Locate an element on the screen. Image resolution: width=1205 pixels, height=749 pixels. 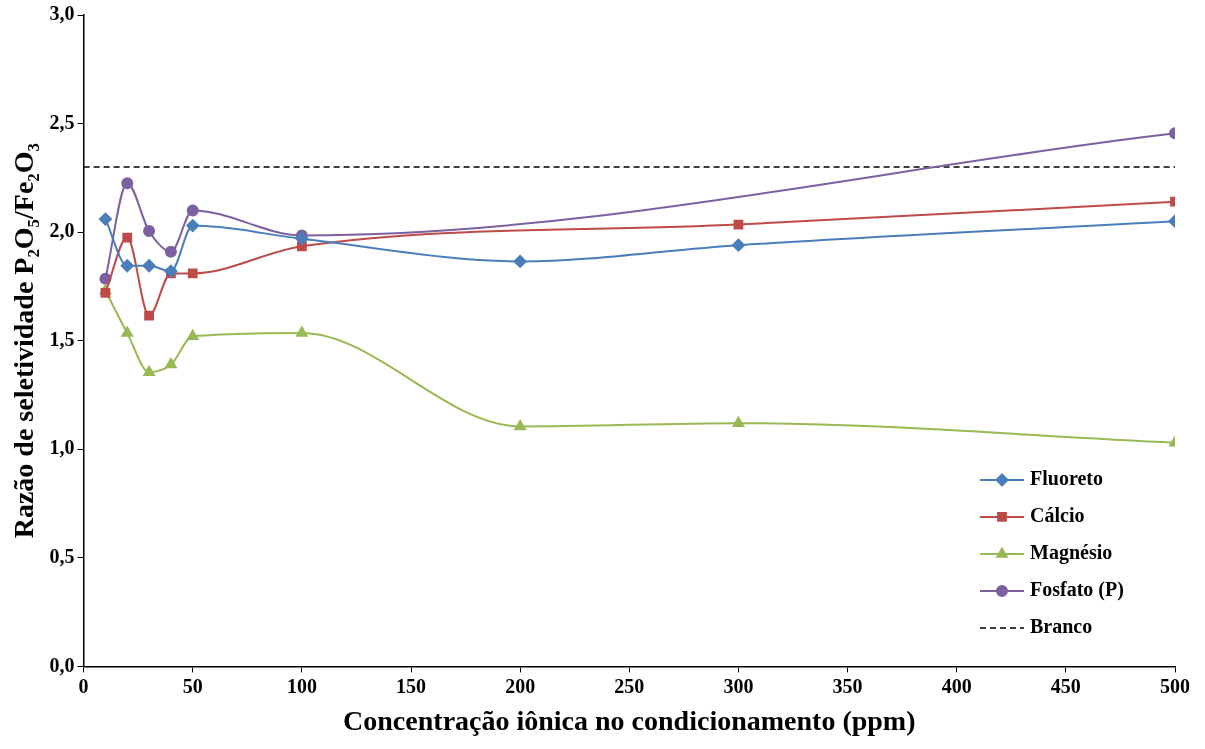
y-tick-label: 1,0 is located at coordinates (62, 447).